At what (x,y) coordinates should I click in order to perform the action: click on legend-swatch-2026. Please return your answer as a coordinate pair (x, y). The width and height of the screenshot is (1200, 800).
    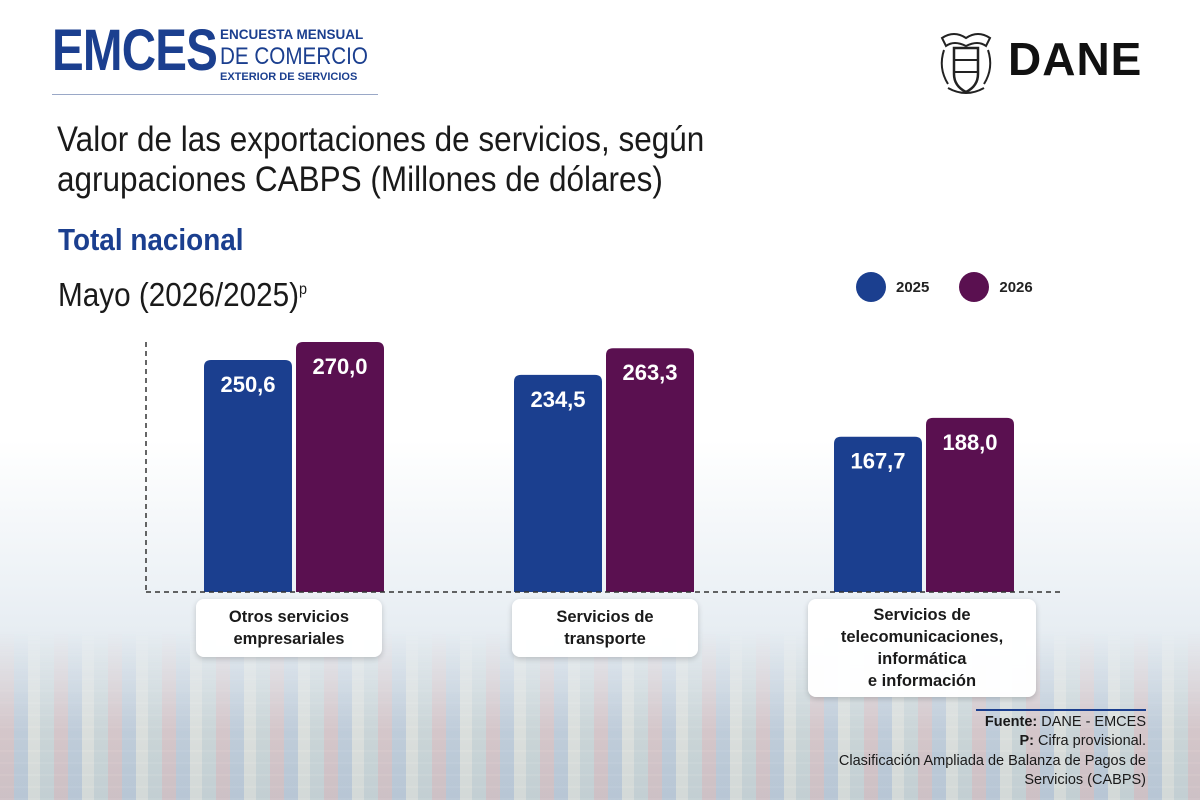
    Looking at the image, I should click on (974, 287).